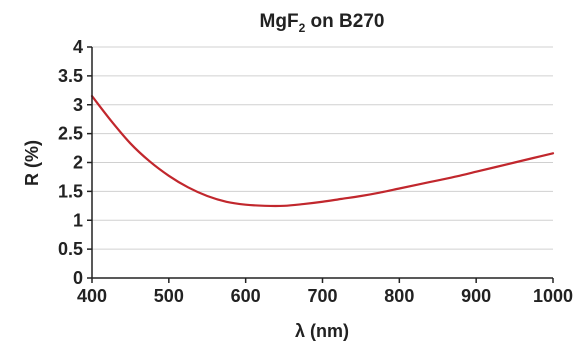 The image size is (581, 353). I want to click on y-tick-label: 3.5, so click(70, 76).